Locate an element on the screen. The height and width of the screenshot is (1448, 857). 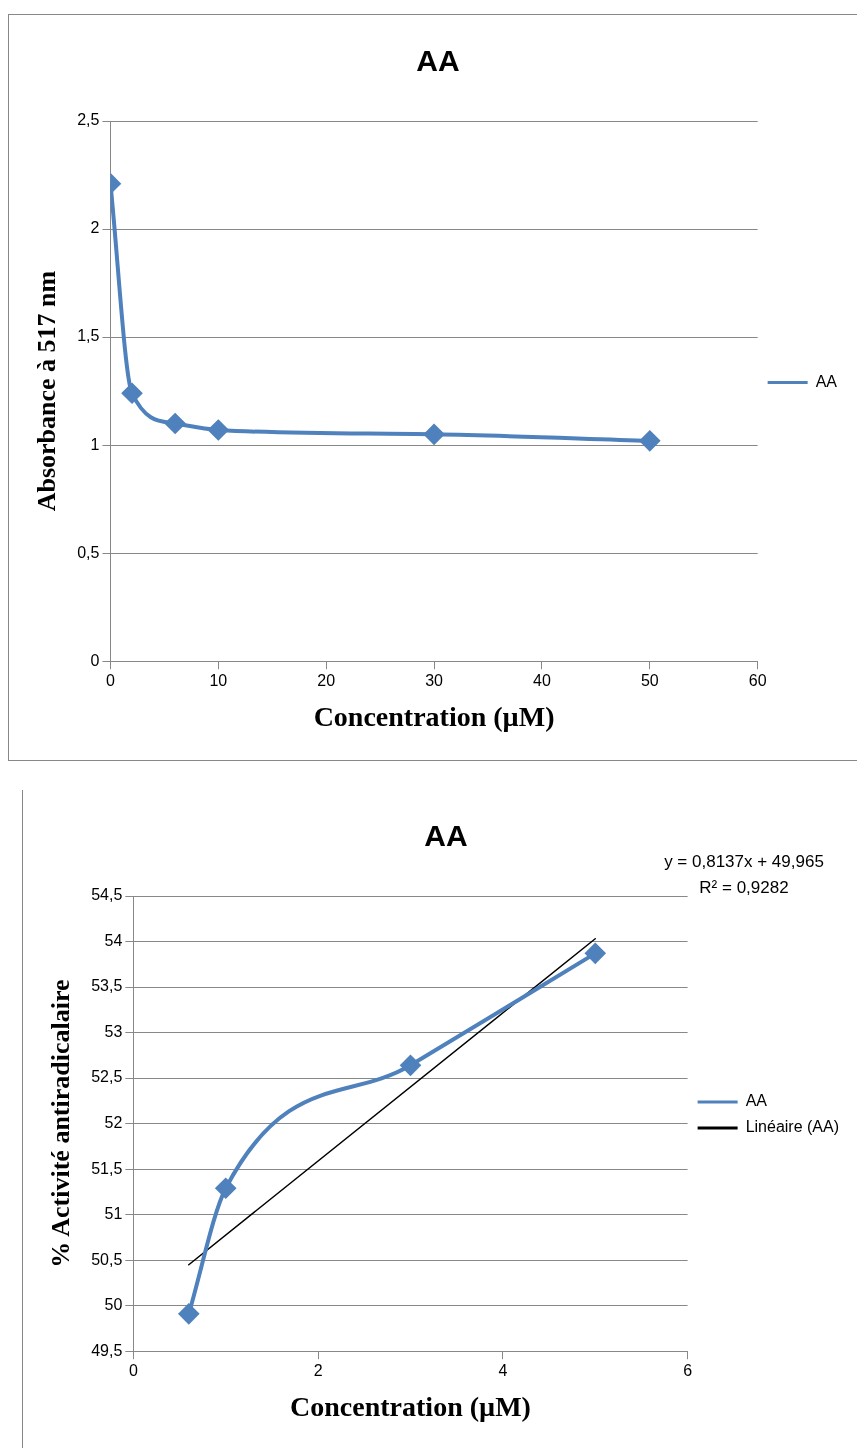
y-axis-title: % Activité antiradicalaire is located at coordinates (61, 1123).